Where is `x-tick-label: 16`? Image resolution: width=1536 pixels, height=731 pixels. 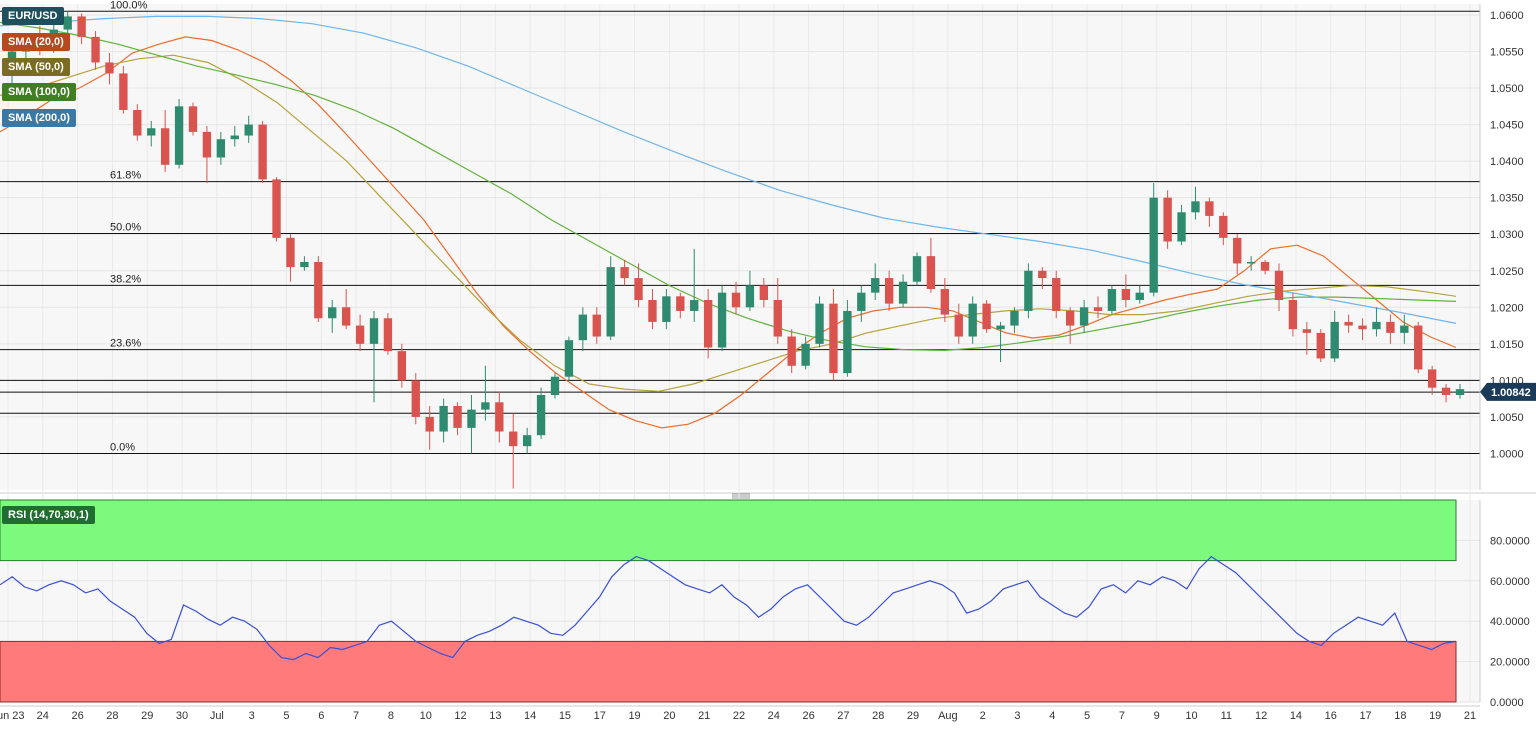 x-tick-label: 16 is located at coordinates (1331, 716).